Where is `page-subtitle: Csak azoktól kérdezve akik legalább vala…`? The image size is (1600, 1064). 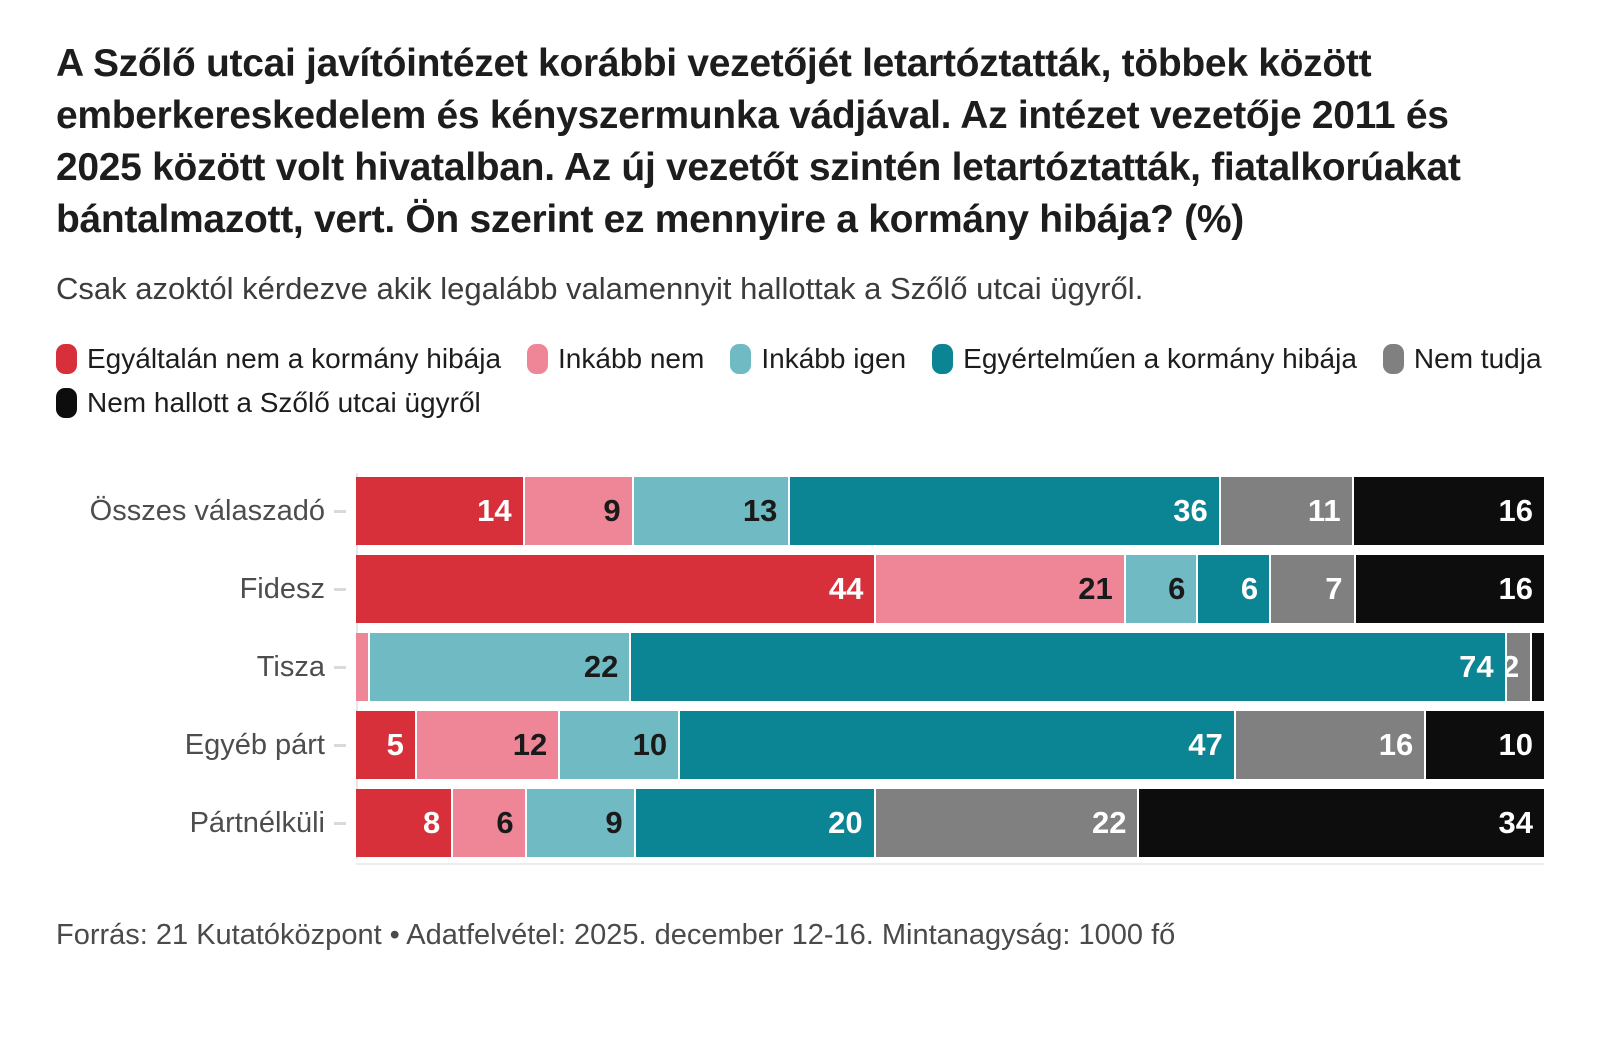 page-subtitle: Csak azoktól kérdezve akik legalább vala… is located at coordinates (600, 289).